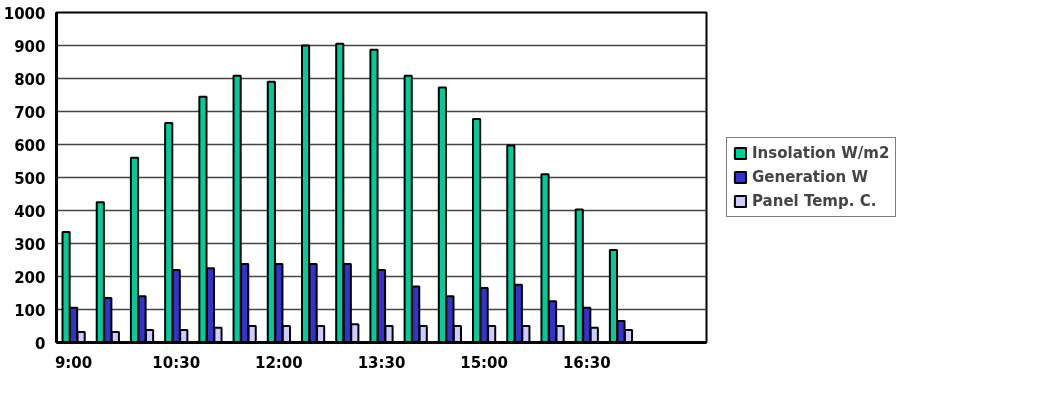  Describe the element at coordinates (30, 46) in the screenshot. I see `y-tick-label: 900` at that location.